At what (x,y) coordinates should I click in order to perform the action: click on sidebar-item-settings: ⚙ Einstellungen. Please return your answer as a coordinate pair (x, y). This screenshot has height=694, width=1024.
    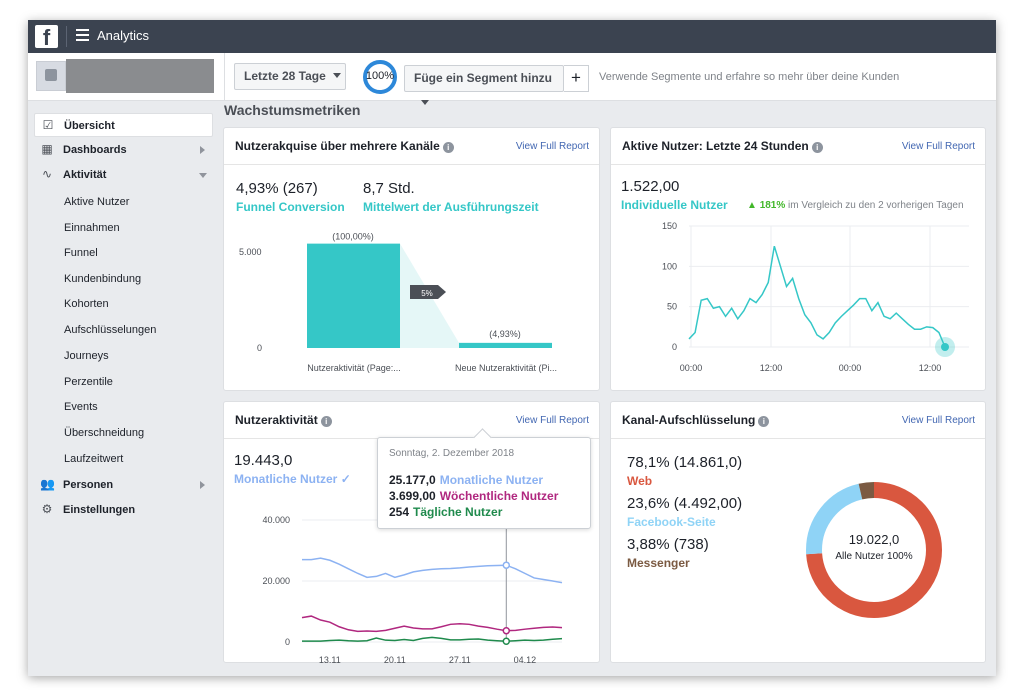
    Looking at the image, I should click on (88, 509).